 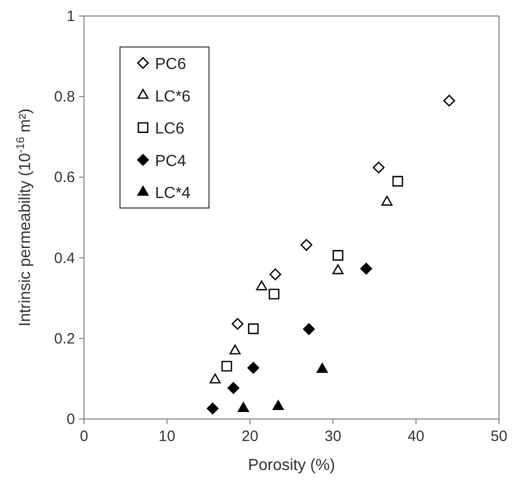 I want to click on x-tick-label: 50, so click(x=499, y=436).